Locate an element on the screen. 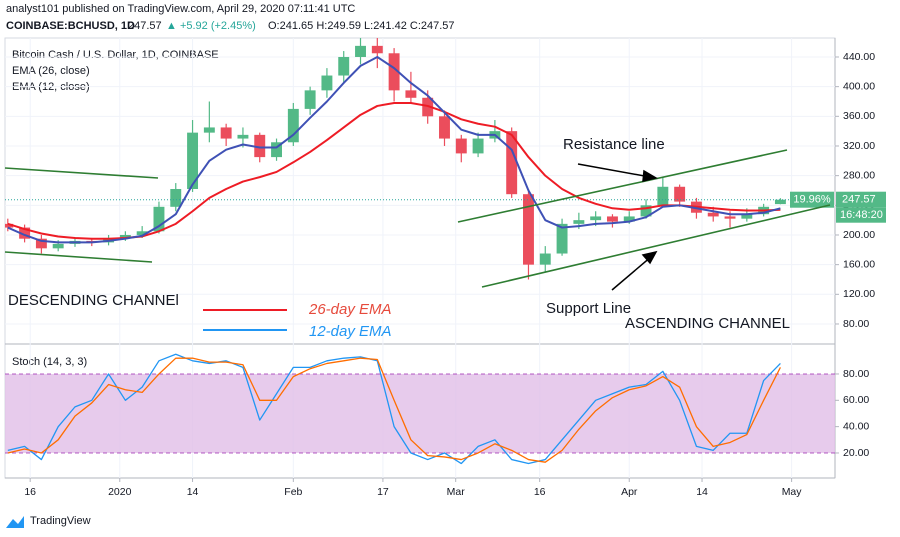  brand: TradingView is located at coordinates (60, 521).